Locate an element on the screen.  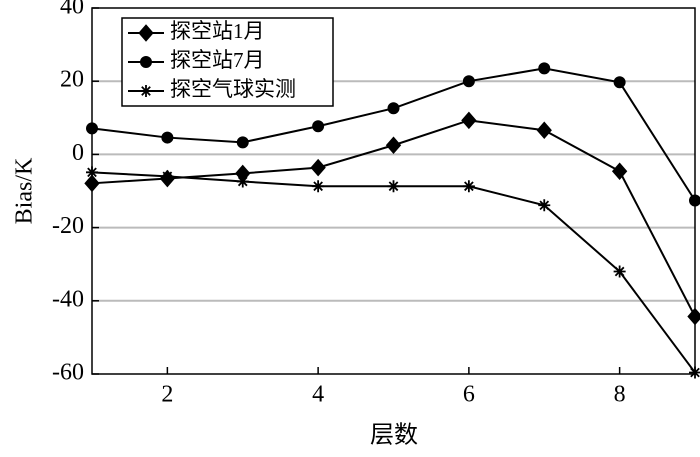
x-tick-label: 4 is located at coordinates (318, 395).